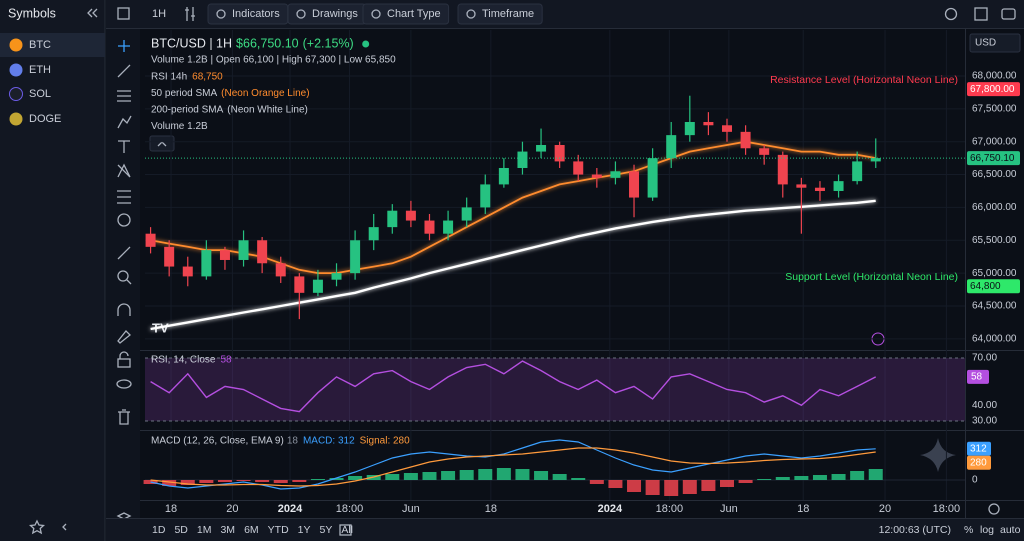 Image resolution: width=1024 pixels, height=541 pixels. What do you see at coordinates (994, 338) in the screenshot?
I see `y-tick-label: 64,000.00` at bounding box center [994, 338].